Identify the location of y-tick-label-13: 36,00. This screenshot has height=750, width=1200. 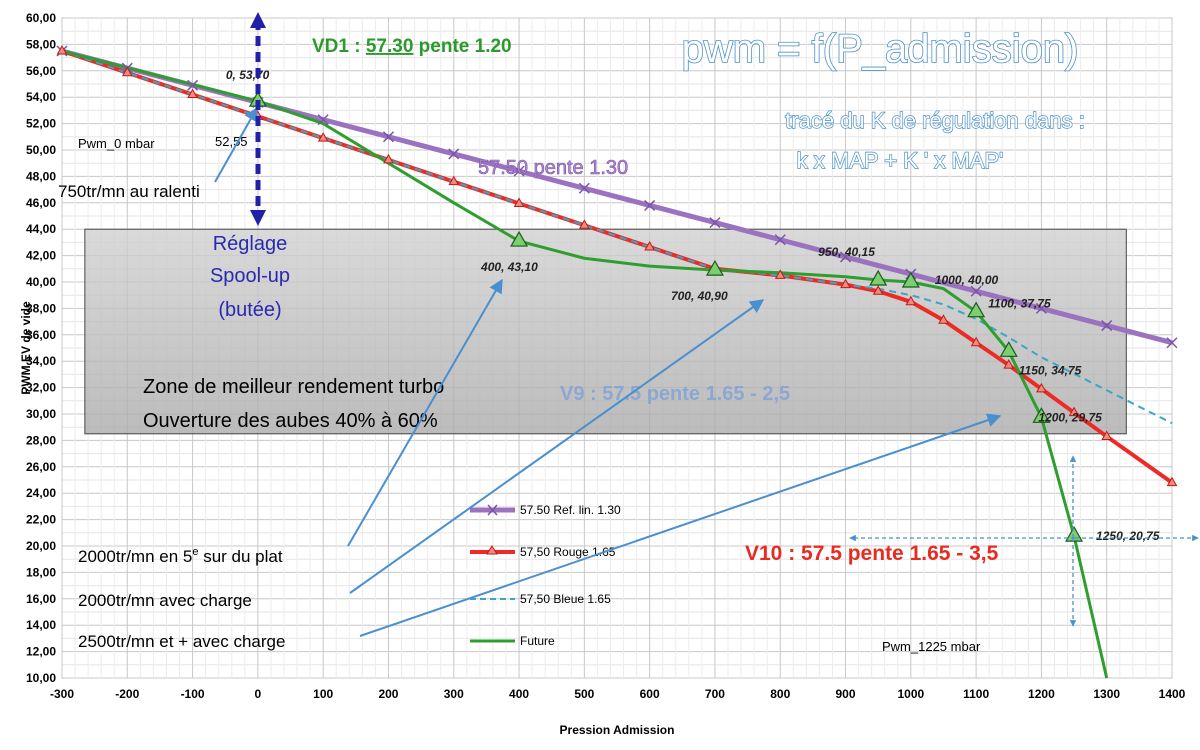
(41, 335).